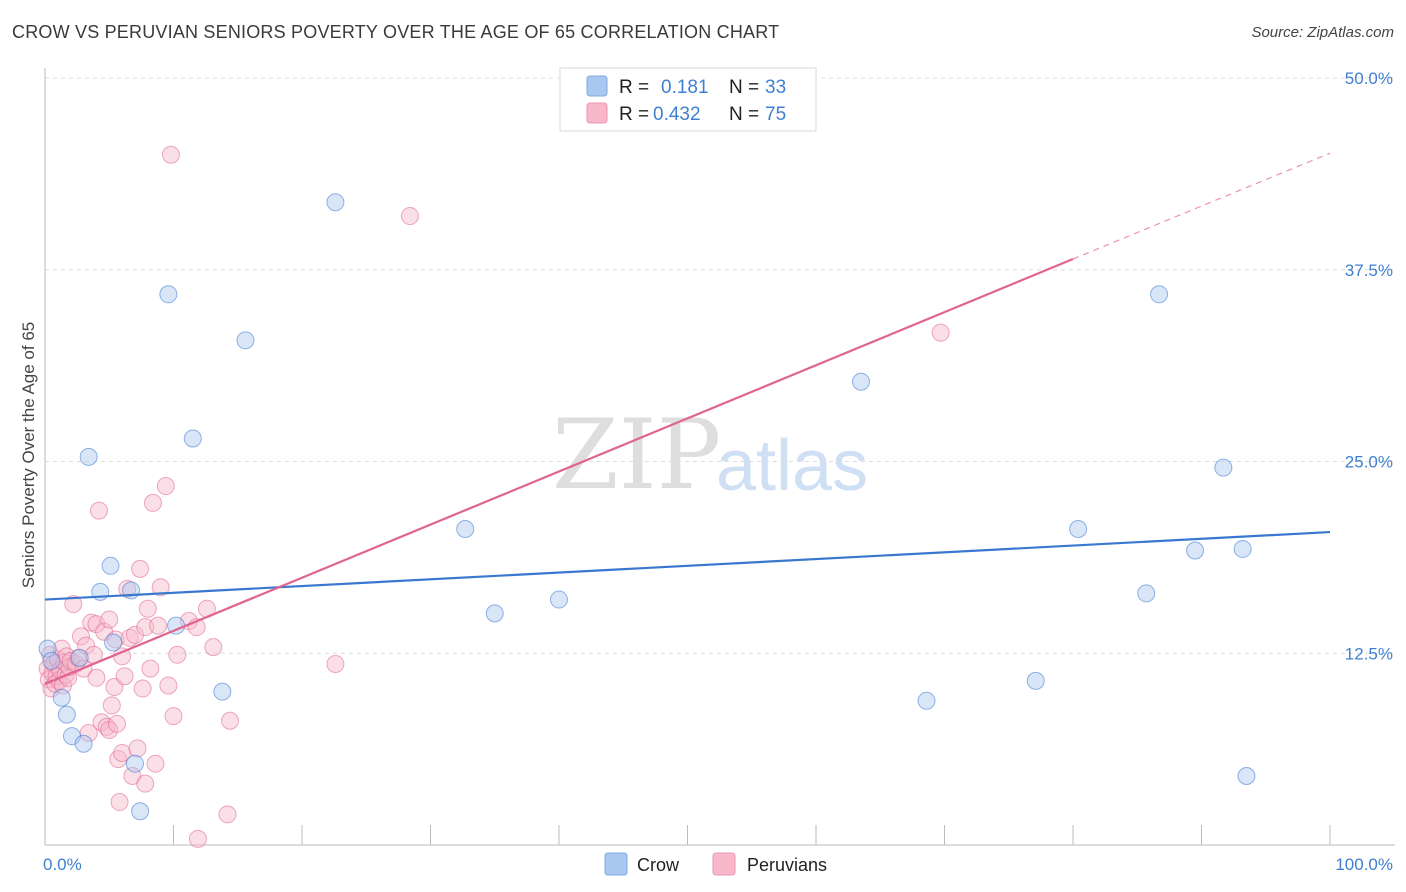 The image size is (1406, 892). Describe the element at coordinates (775, 114) in the screenshot. I see `legend-n-value-peruvians: 75` at that location.